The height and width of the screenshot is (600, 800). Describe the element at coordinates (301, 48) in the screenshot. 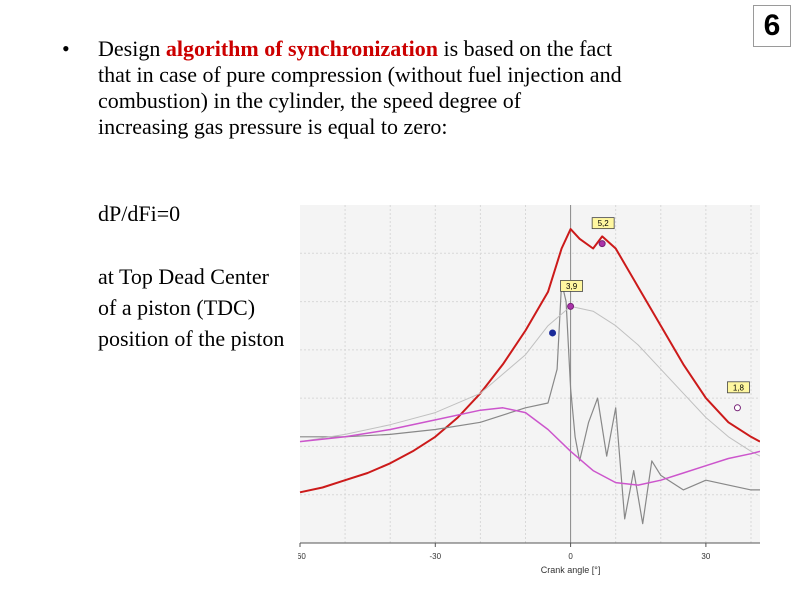

I see `highlight-text: algorithm of synchronization` at that location.